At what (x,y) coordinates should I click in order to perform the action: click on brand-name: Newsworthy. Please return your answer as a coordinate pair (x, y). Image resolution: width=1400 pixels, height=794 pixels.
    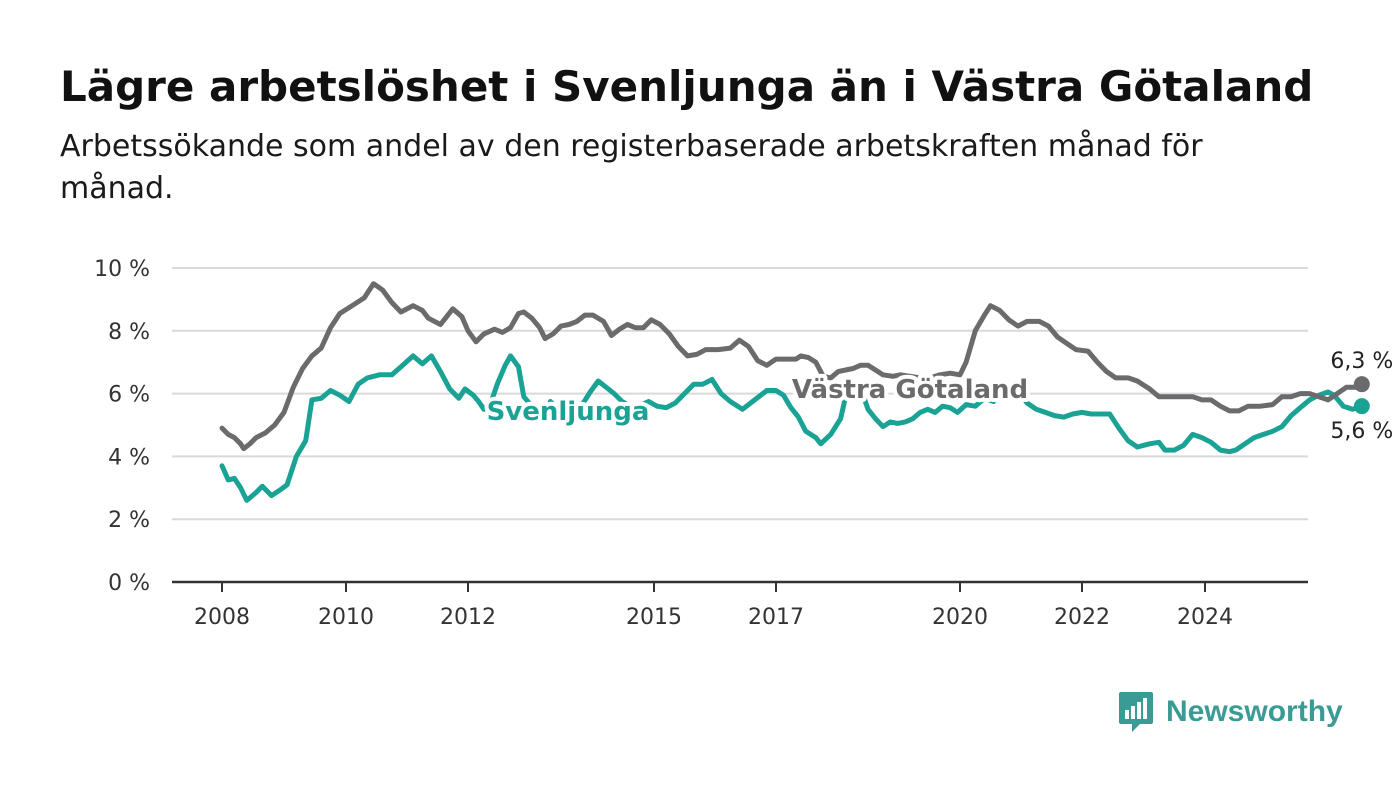
    Looking at the image, I should click on (1254, 711).